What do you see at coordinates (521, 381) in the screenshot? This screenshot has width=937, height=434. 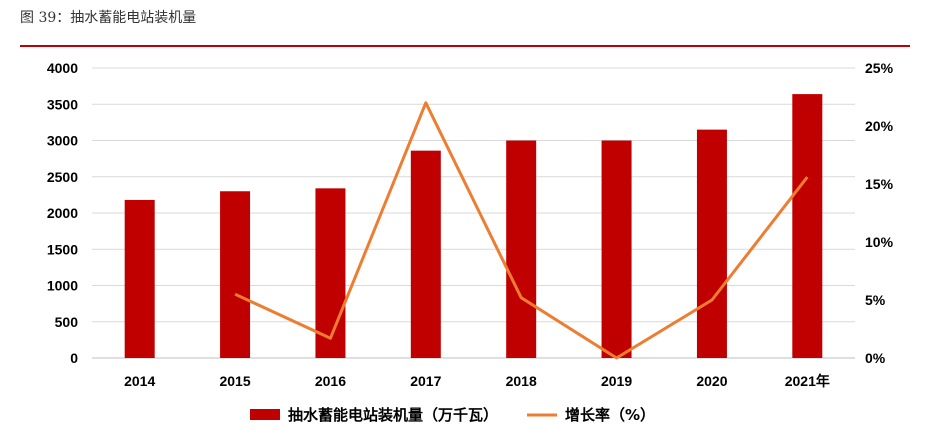 I see `x-tick-label: 2018` at bounding box center [521, 381].